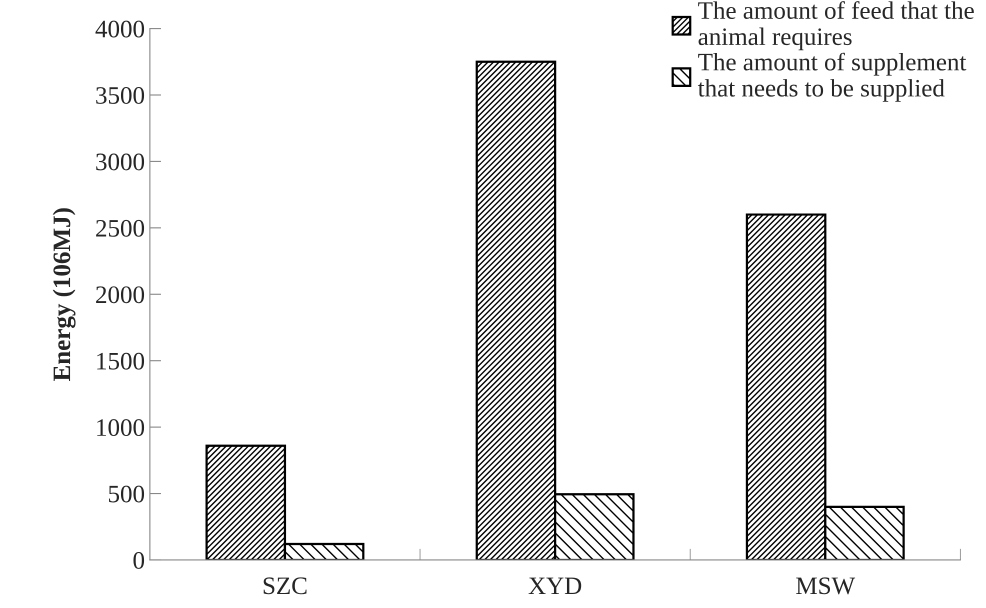  What do you see at coordinates (120, 29) in the screenshot?
I see `y-tick-label: 4000` at bounding box center [120, 29].